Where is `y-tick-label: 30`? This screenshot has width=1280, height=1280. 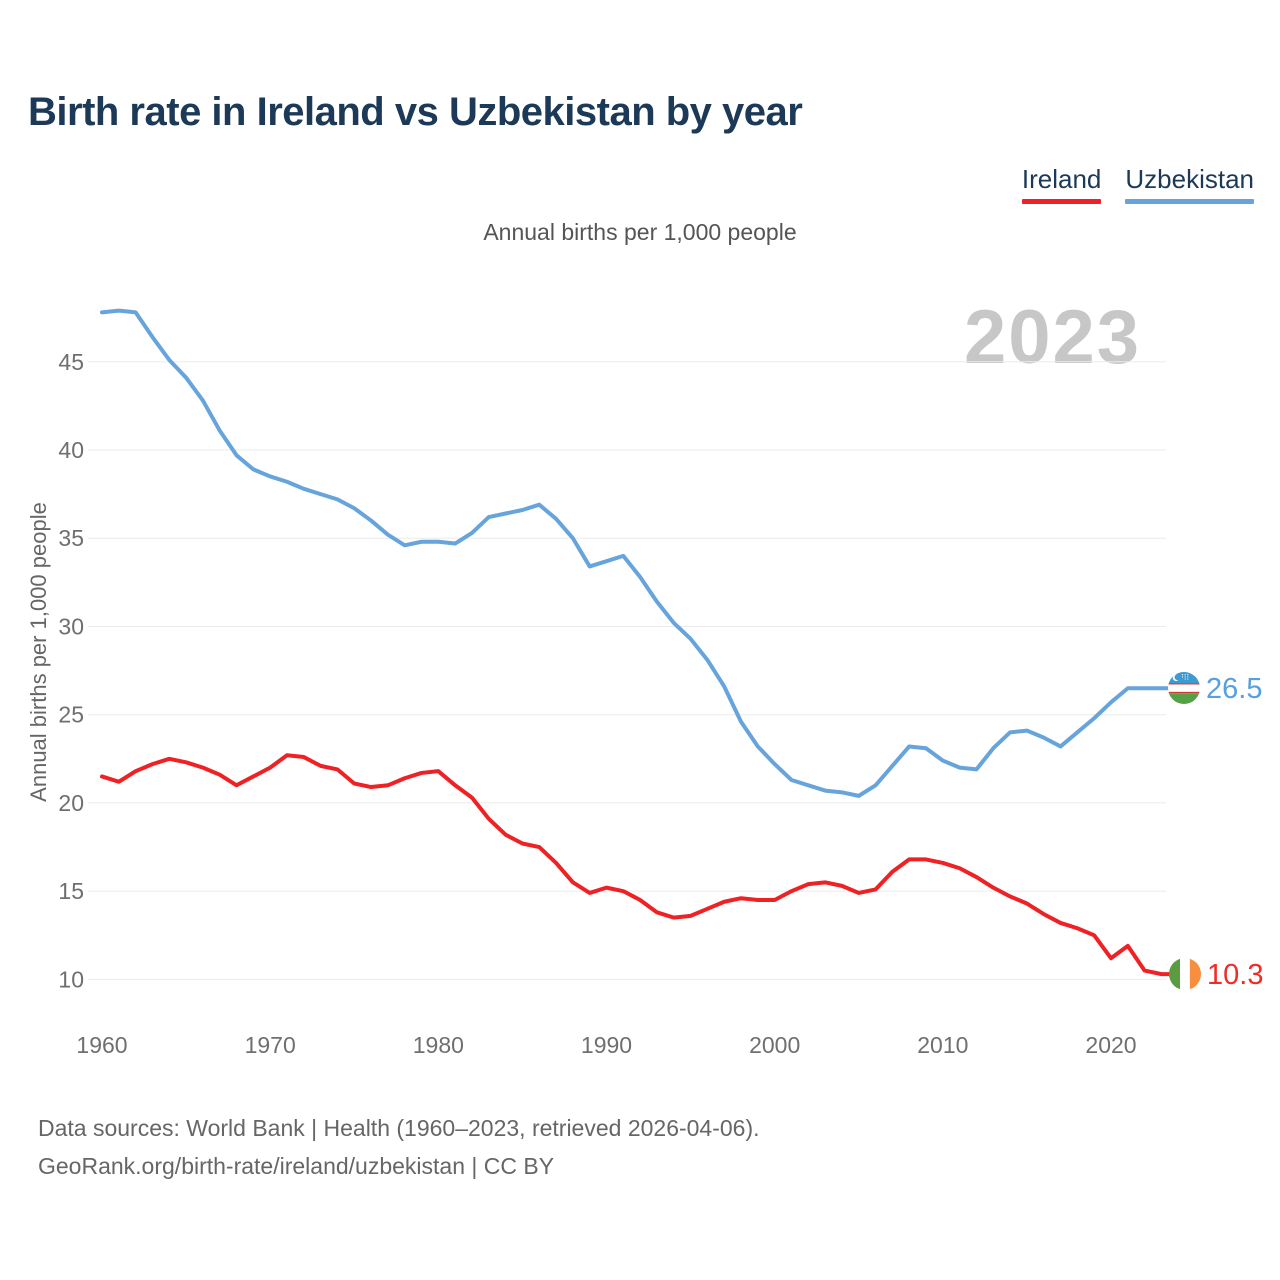
y-tick-label: 30 is located at coordinates (71, 626).